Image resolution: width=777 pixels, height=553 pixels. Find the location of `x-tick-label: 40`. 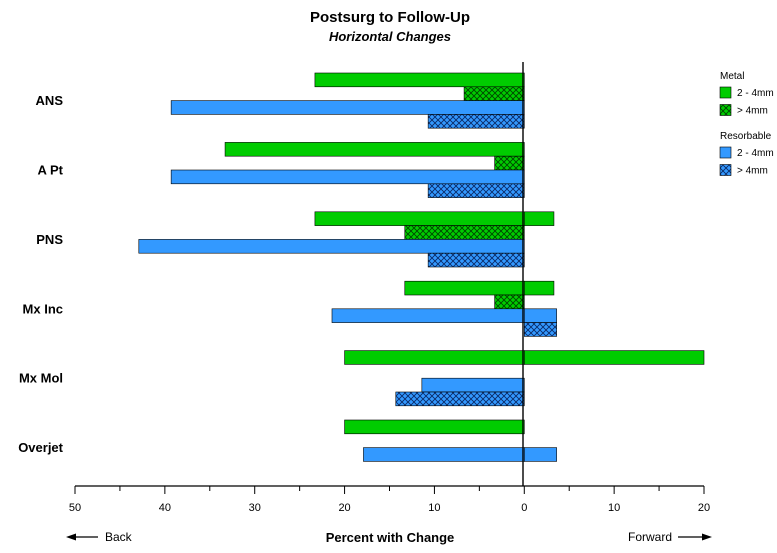

x-tick-label: 40 is located at coordinates (165, 508).